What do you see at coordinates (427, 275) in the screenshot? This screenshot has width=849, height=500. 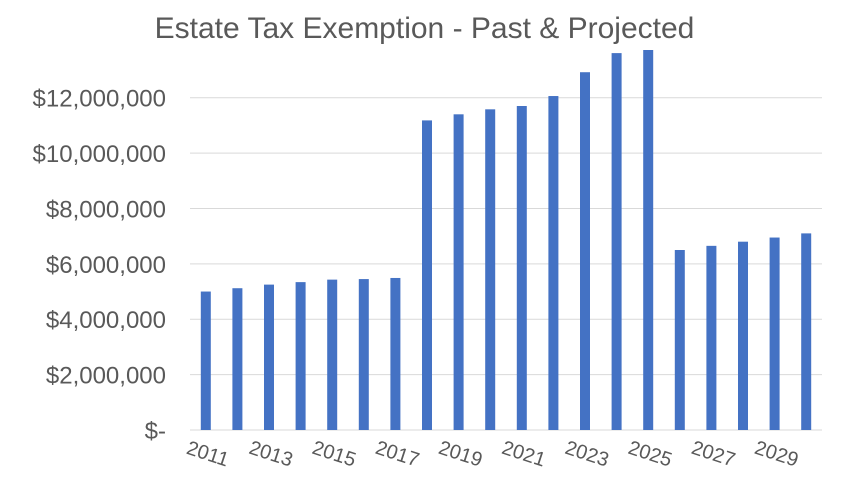 I see `bar-2018` at bounding box center [427, 275].